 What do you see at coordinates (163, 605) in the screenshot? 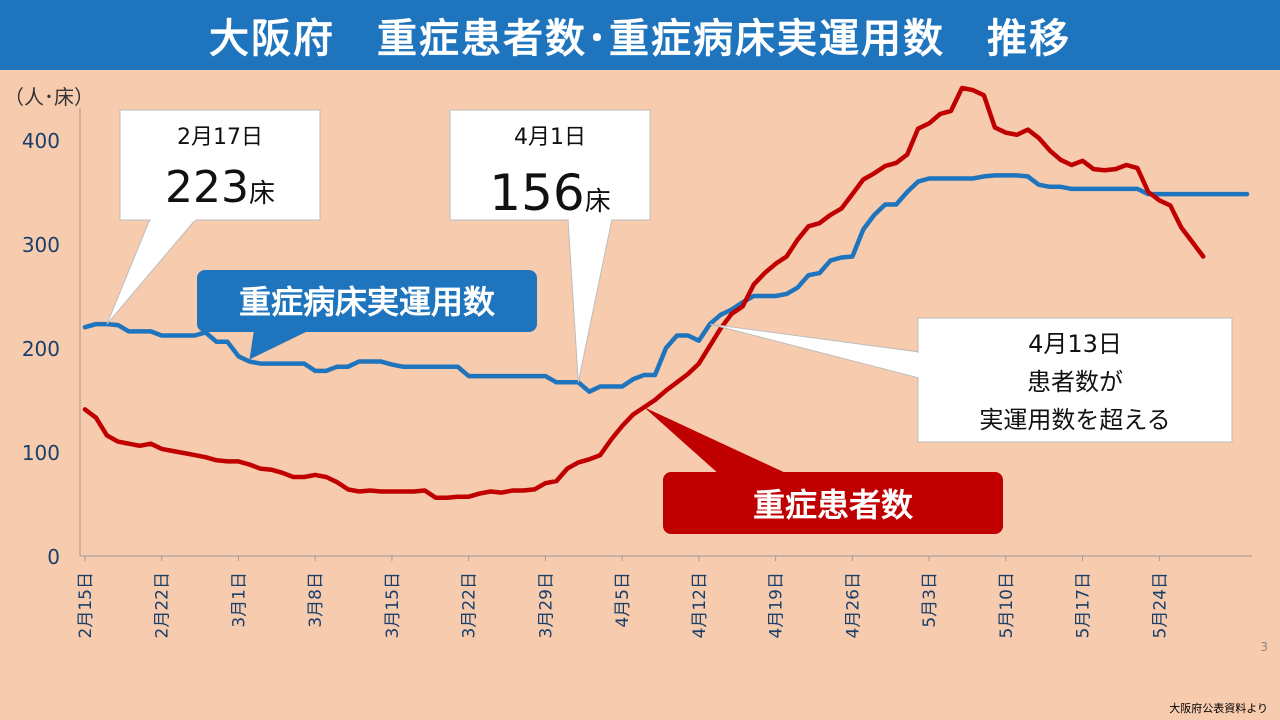
I see `x-tick-label: 2月22日` at bounding box center [163, 605].